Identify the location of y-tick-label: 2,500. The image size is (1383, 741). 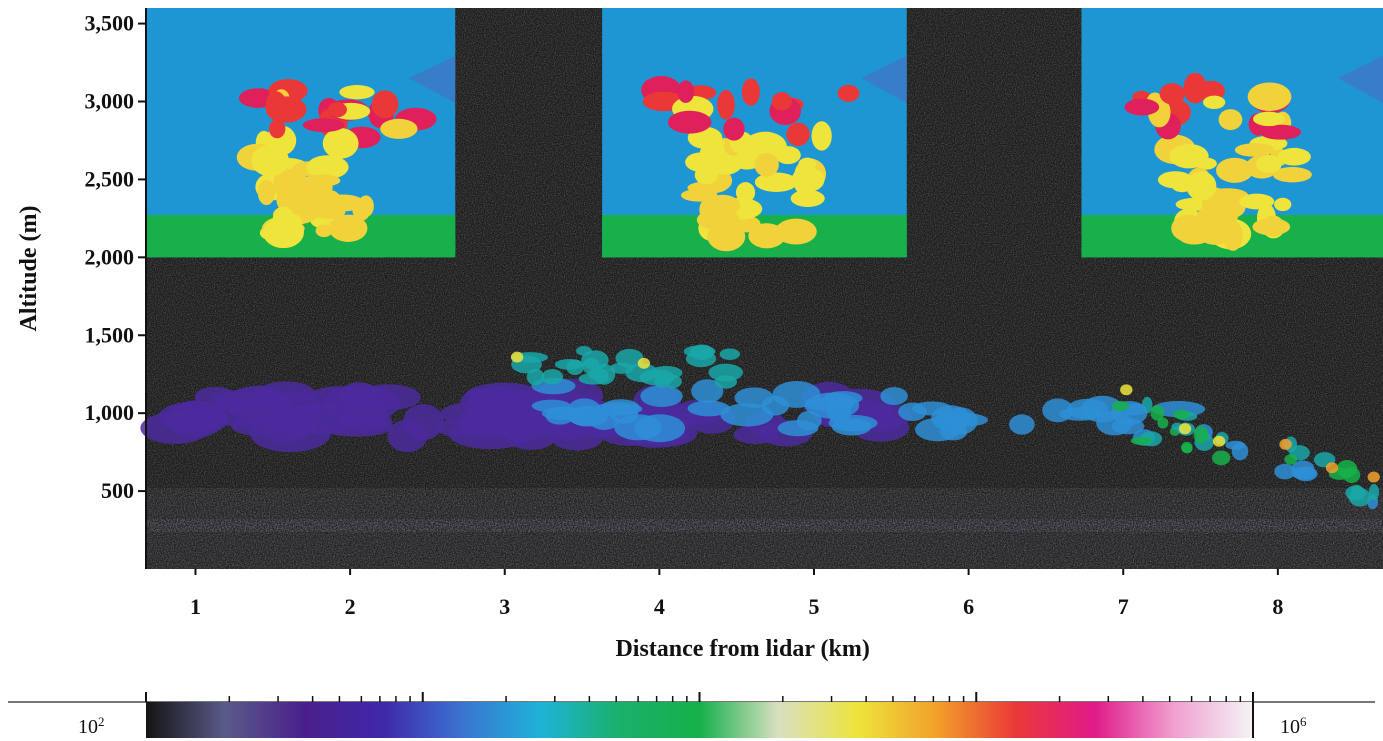
(110, 178).